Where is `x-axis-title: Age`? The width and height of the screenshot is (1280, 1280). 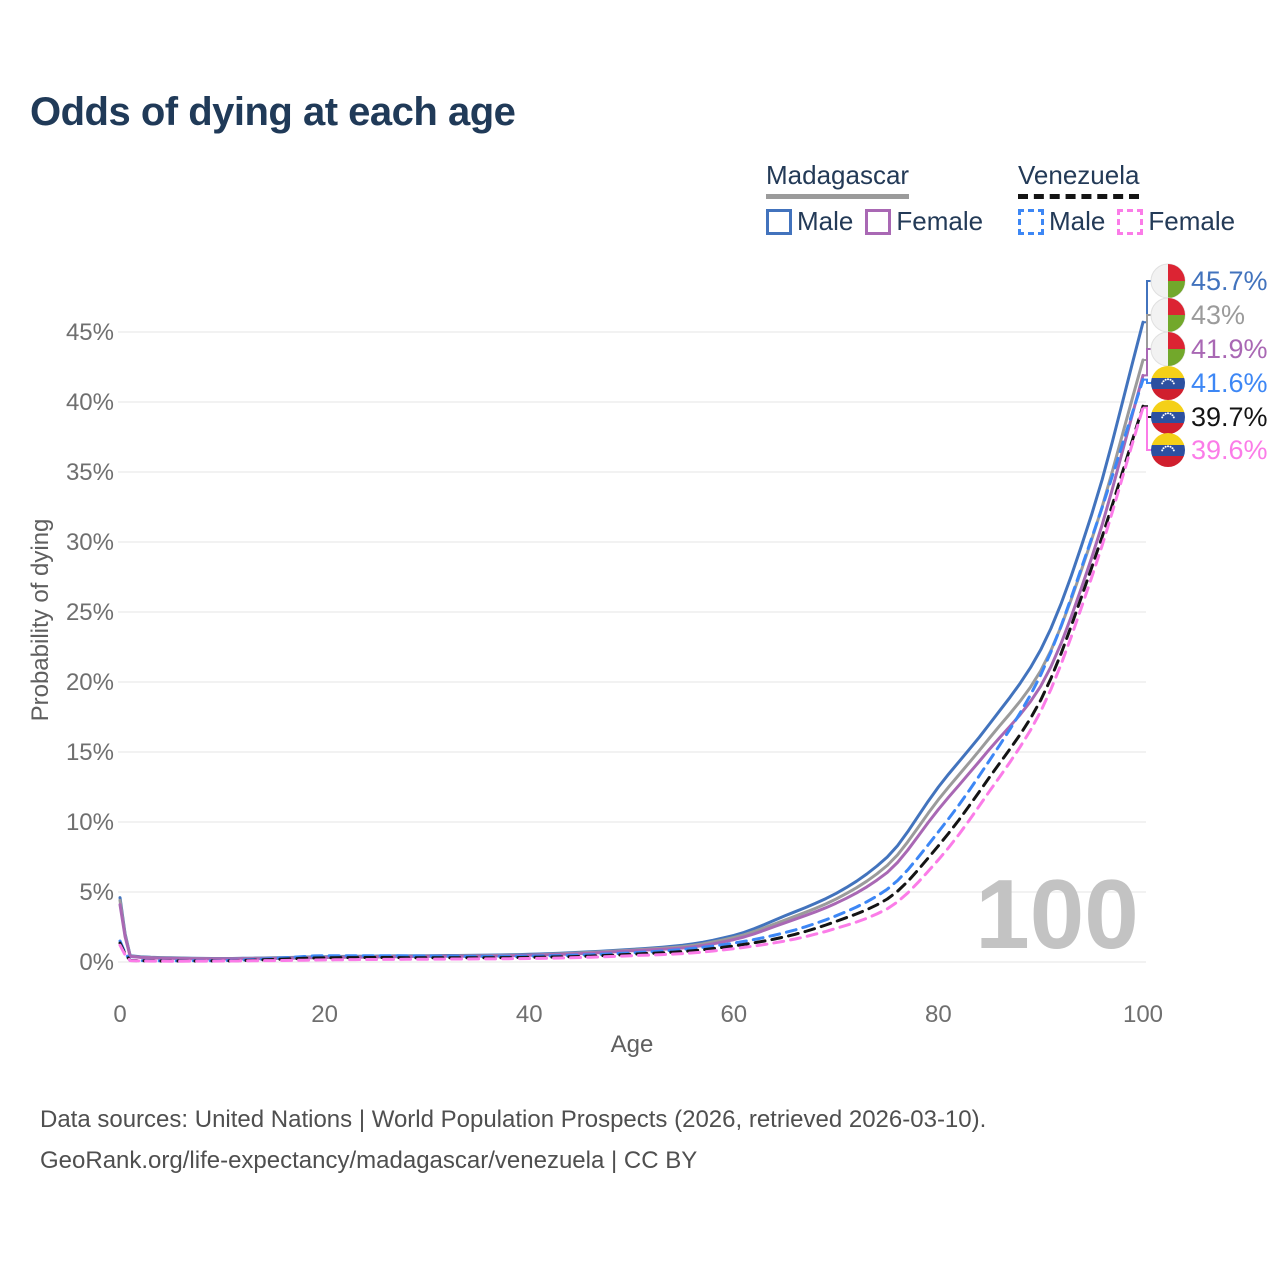
x-axis-title: Age is located at coordinates (632, 1044).